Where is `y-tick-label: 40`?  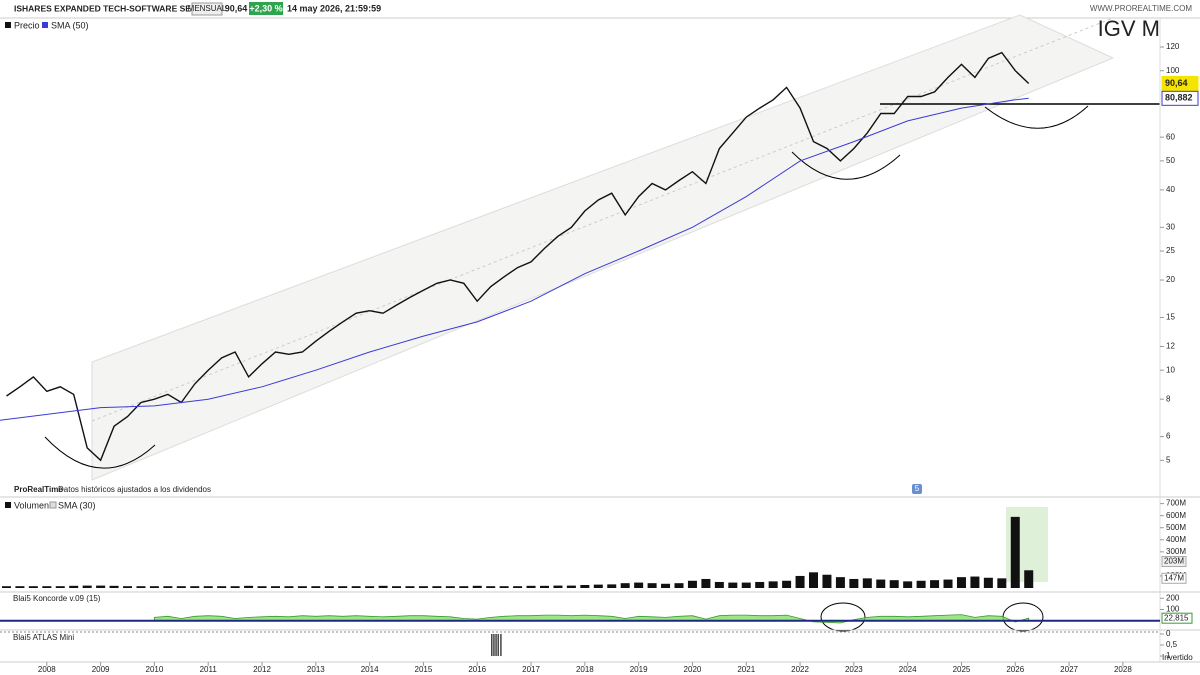
y-tick-label: 40 is located at coordinates (1170, 189).